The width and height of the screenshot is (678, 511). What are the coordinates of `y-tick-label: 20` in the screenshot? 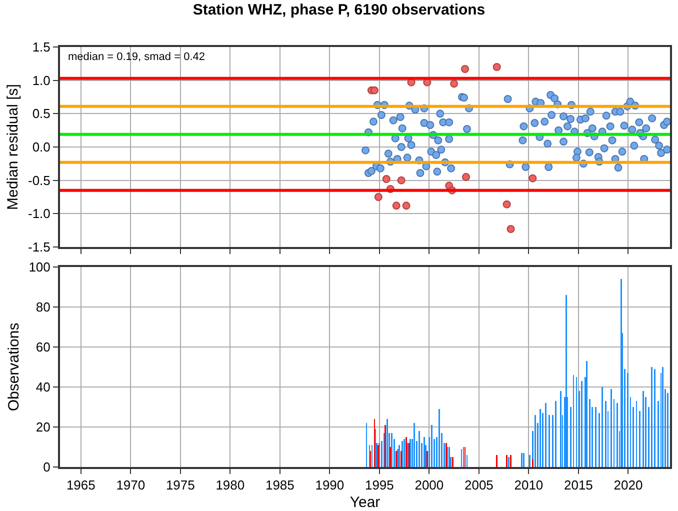 It's located at (43, 427).